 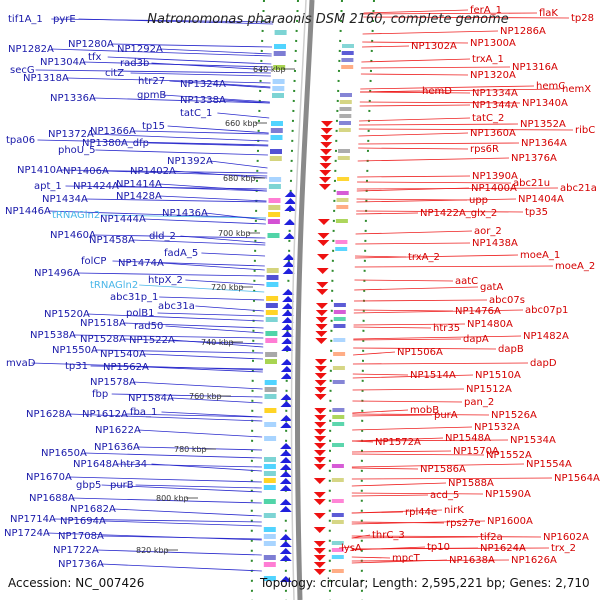 I want to click on right-gene-label: acd_5, so click(x=444, y=495).